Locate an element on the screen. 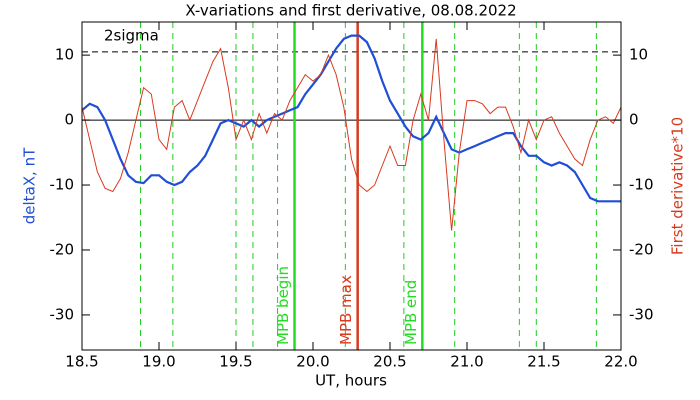  x-axis-label: UT, hours is located at coordinates (351, 381).